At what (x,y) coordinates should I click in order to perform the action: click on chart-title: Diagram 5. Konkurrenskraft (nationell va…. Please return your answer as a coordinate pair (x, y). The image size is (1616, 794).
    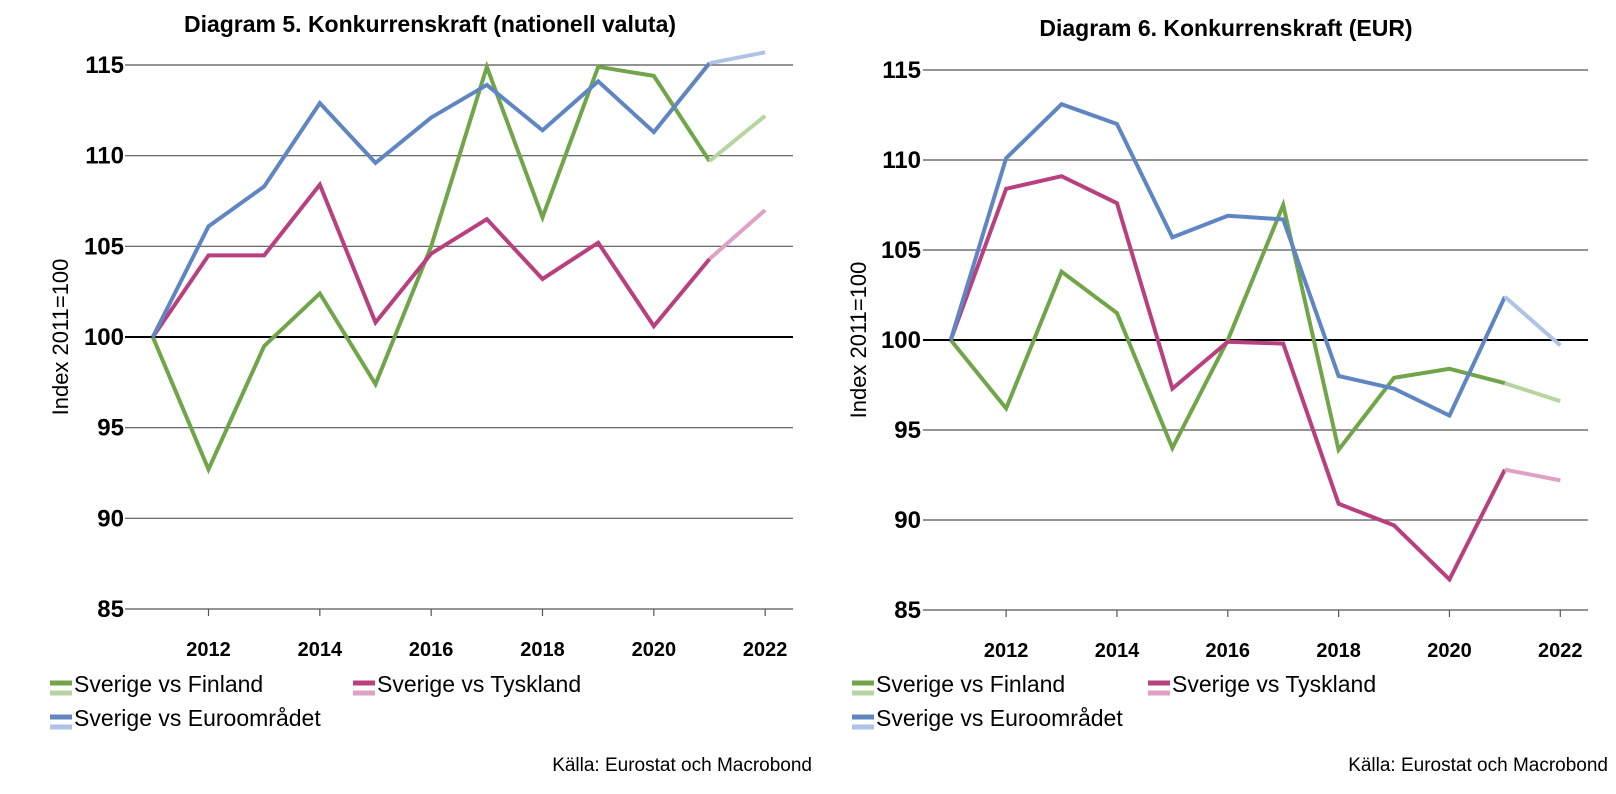
    Looking at the image, I should click on (430, 24).